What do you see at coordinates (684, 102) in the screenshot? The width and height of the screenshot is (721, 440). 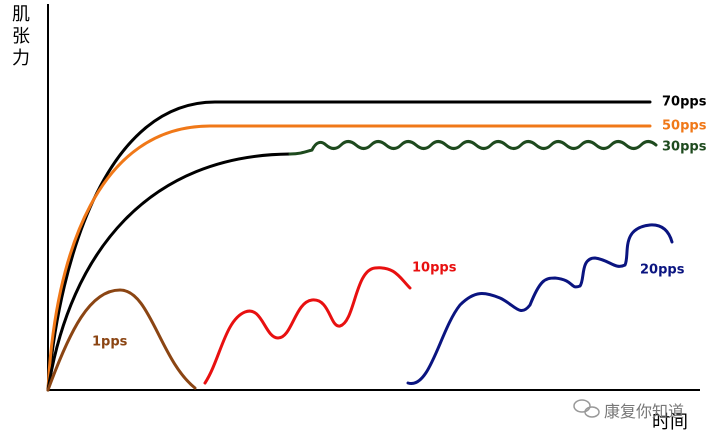 I see `curve-label: 70pps` at bounding box center [684, 102].